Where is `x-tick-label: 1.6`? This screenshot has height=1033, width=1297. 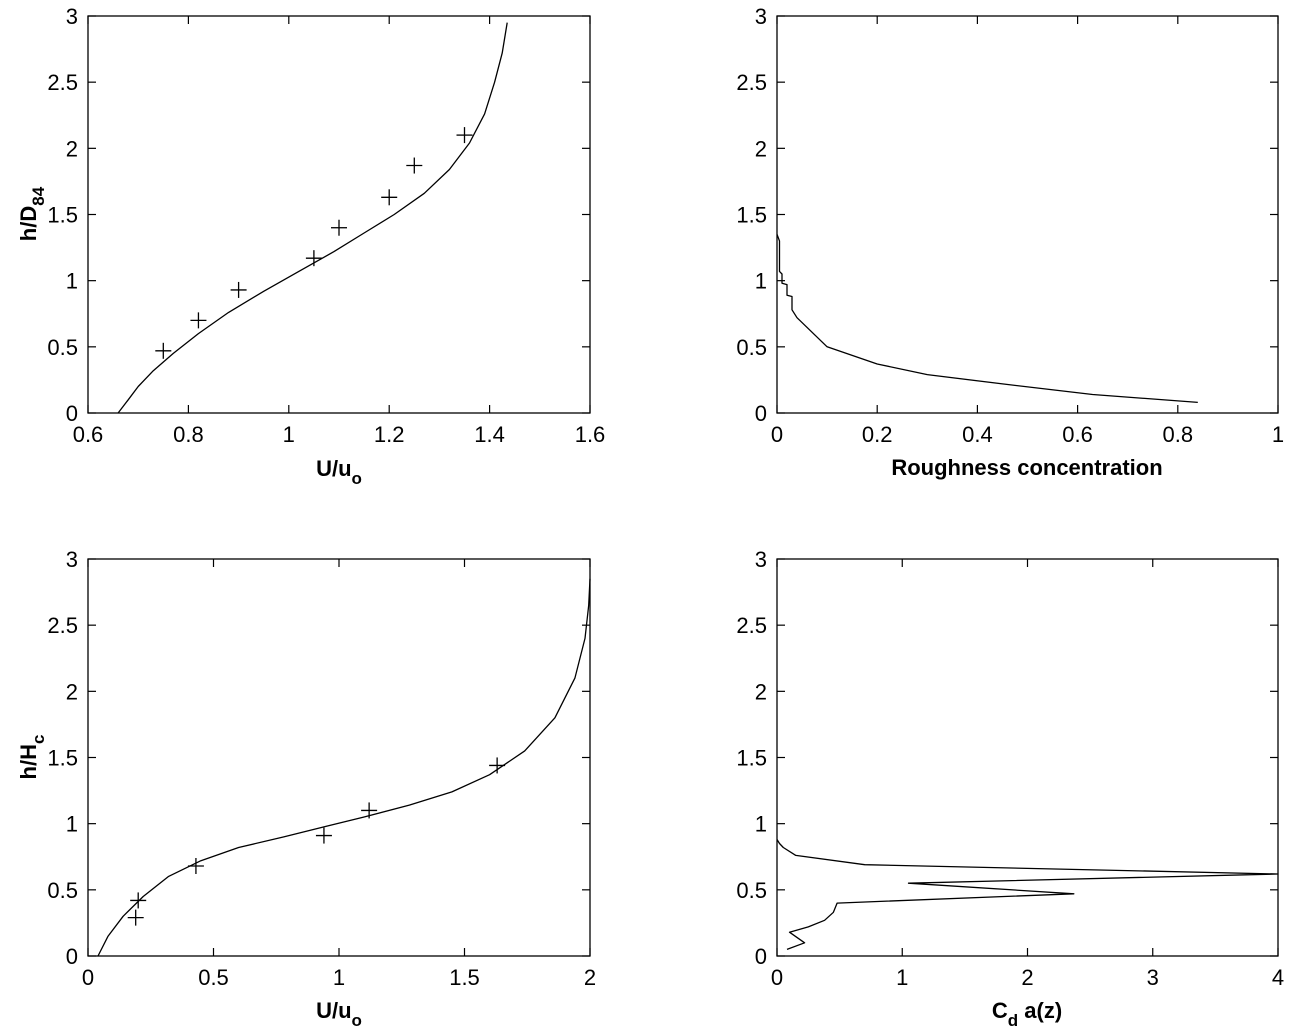 x-tick-label: 1.6 is located at coordinates (590, 434).